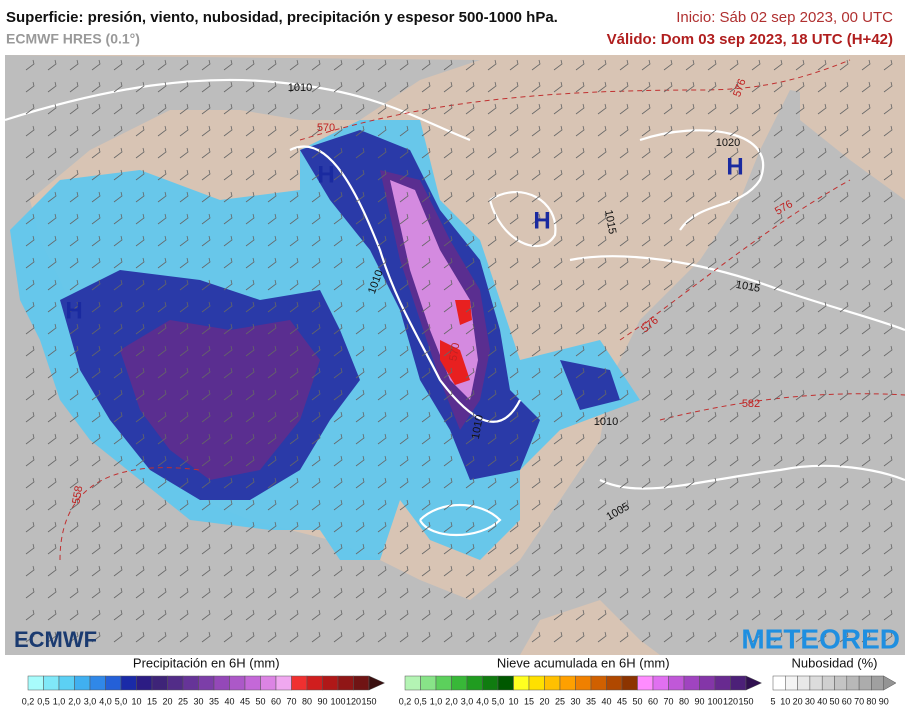  I want to click on legend-label: 70, so click(859, 701).